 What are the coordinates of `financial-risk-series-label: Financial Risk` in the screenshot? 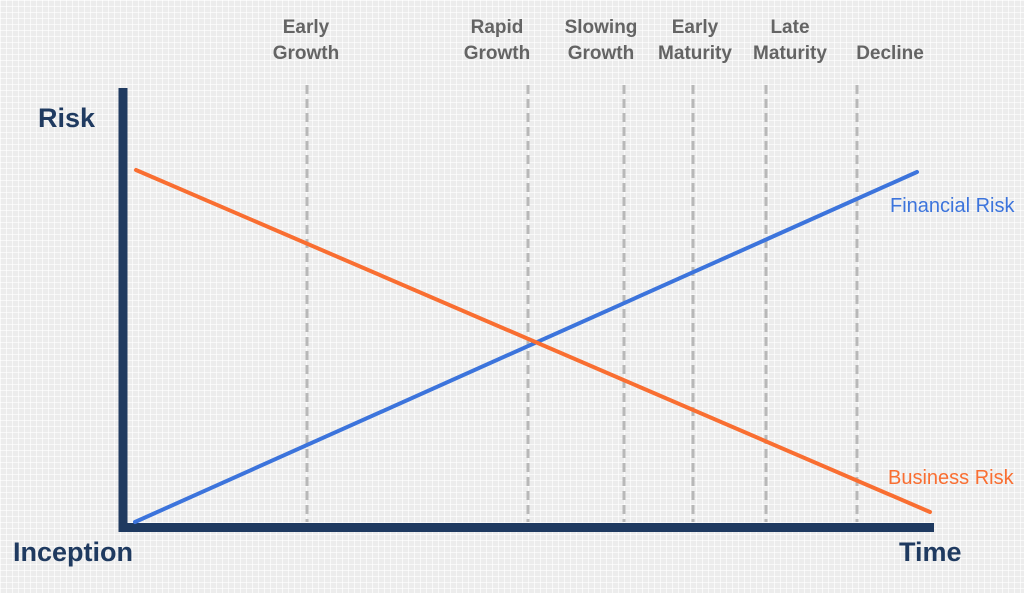 It's located at (952, 206).